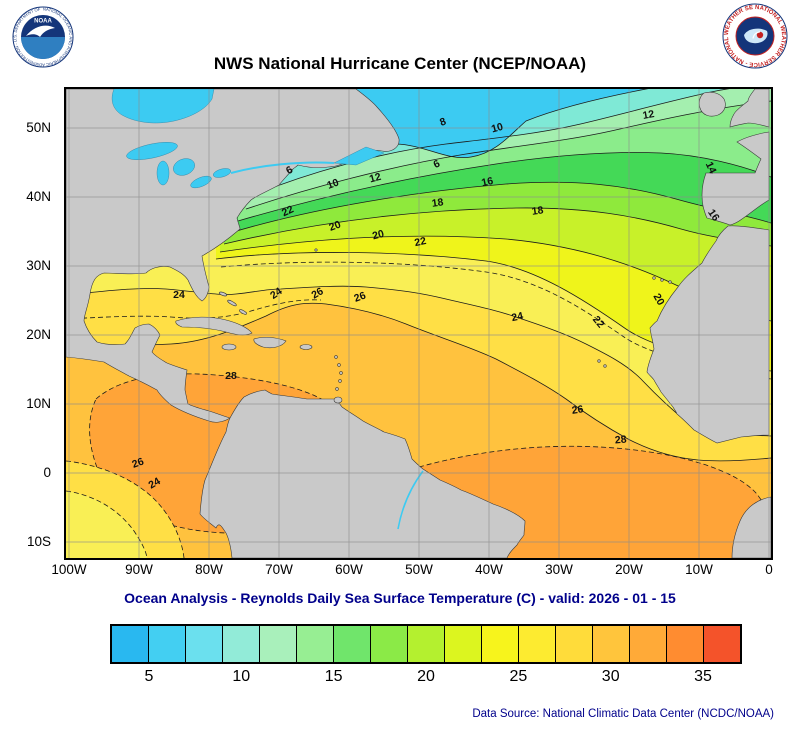 This screenshot has height=737, width=800. Describe the element at coordinates (670, 282) in the screenshot. I see `land-canaries` at that location.